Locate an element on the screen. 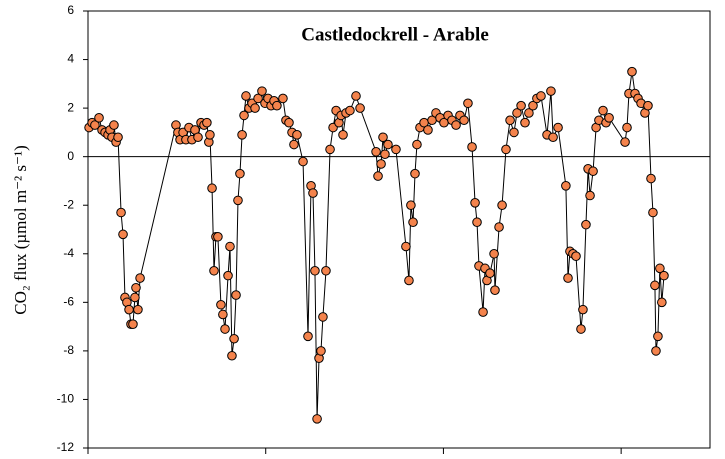 This screenshot has height=459, width=725. chart-title: Castledockrell - Arable is located at coordinates (395, 34).